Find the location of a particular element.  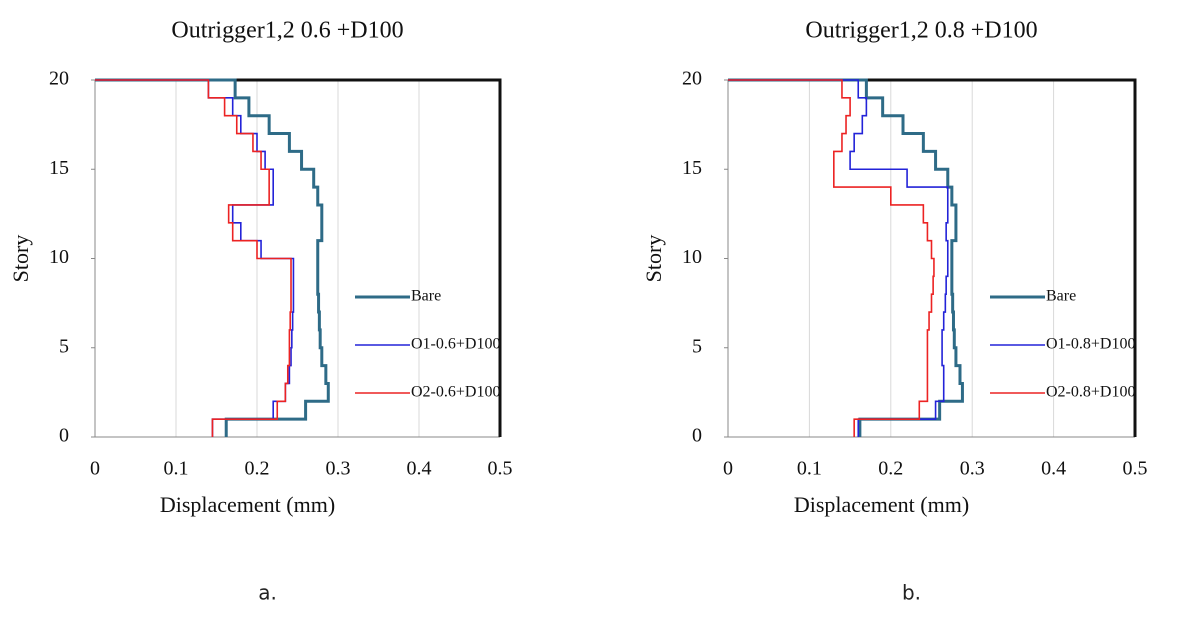

caption: a. is located at coordinates (267, 593).